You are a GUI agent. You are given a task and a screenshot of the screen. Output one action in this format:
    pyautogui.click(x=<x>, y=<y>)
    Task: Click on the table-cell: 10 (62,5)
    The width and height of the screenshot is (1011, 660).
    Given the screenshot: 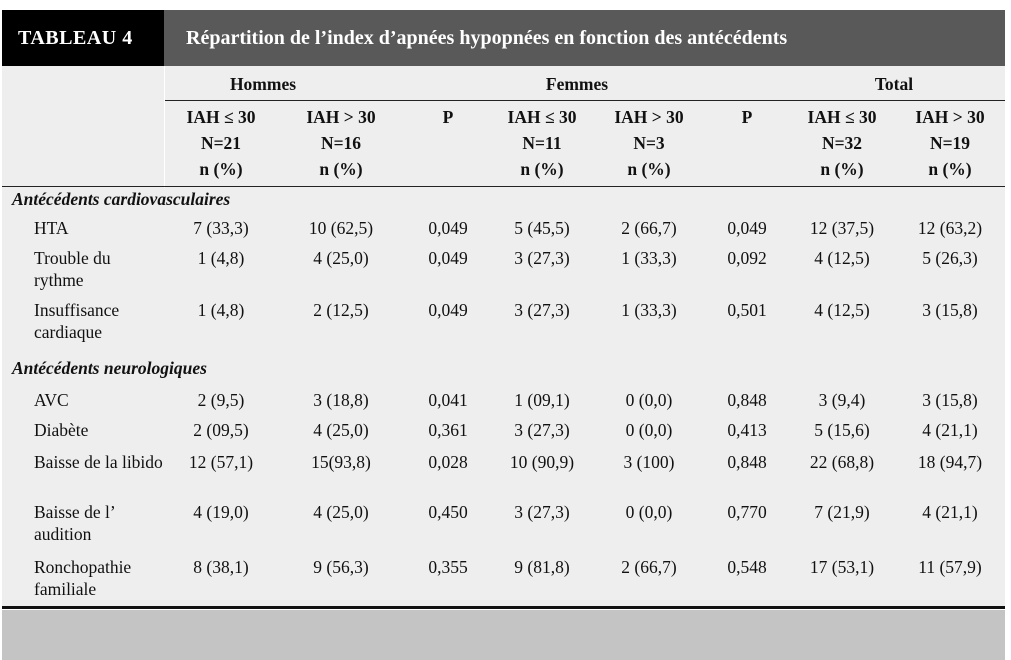 What is the action you would take?
    pyautogui.click(x=341, y=228)
    